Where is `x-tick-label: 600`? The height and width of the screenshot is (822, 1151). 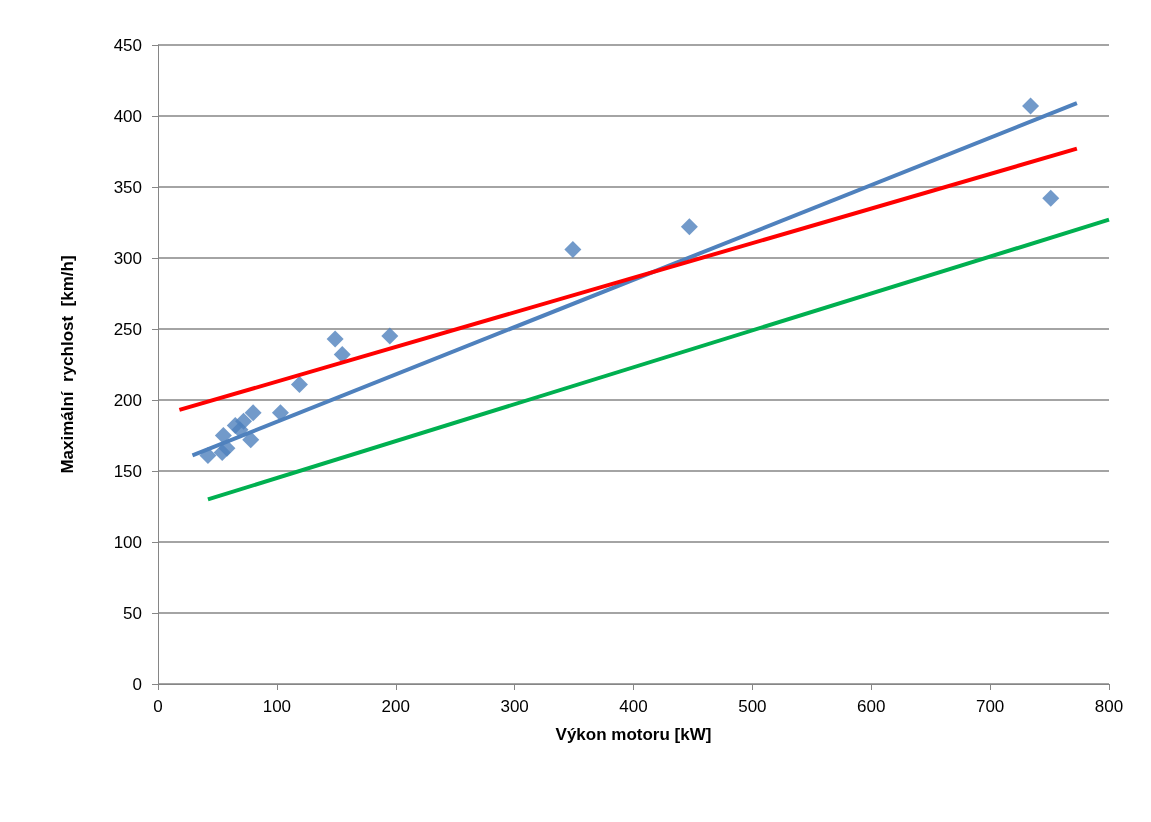 x-tick-label: 600 is located at coordinates (871, 706).